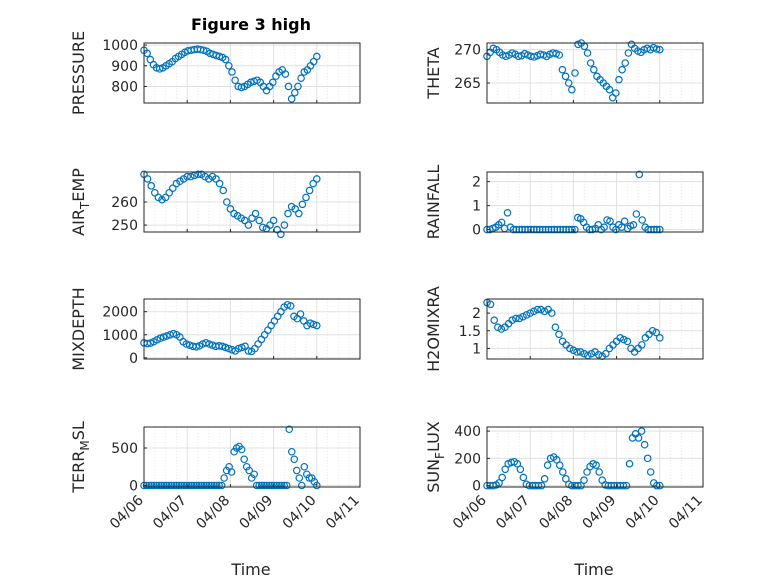 The height and width of the screenshot is (583, 778). Describe the element at coordinates (467, 51) in the screenshot. I see `y-tick-label: 270` at that location.